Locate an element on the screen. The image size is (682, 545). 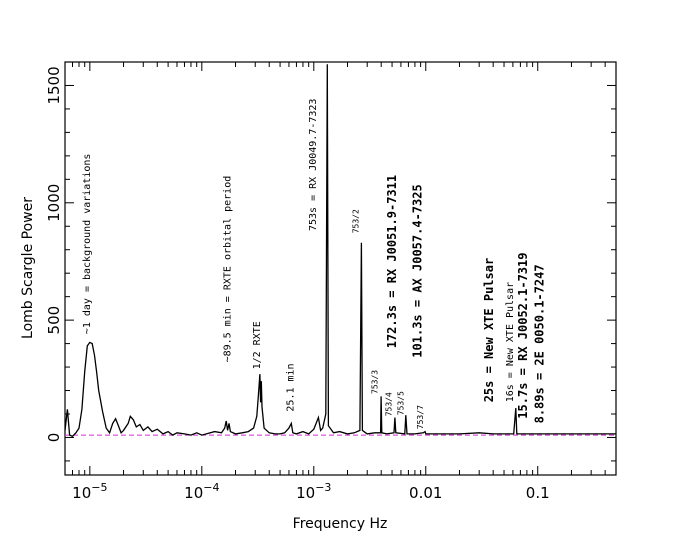
peak-annotation: ~1 day = background variations is located at coordinates (87, 244).